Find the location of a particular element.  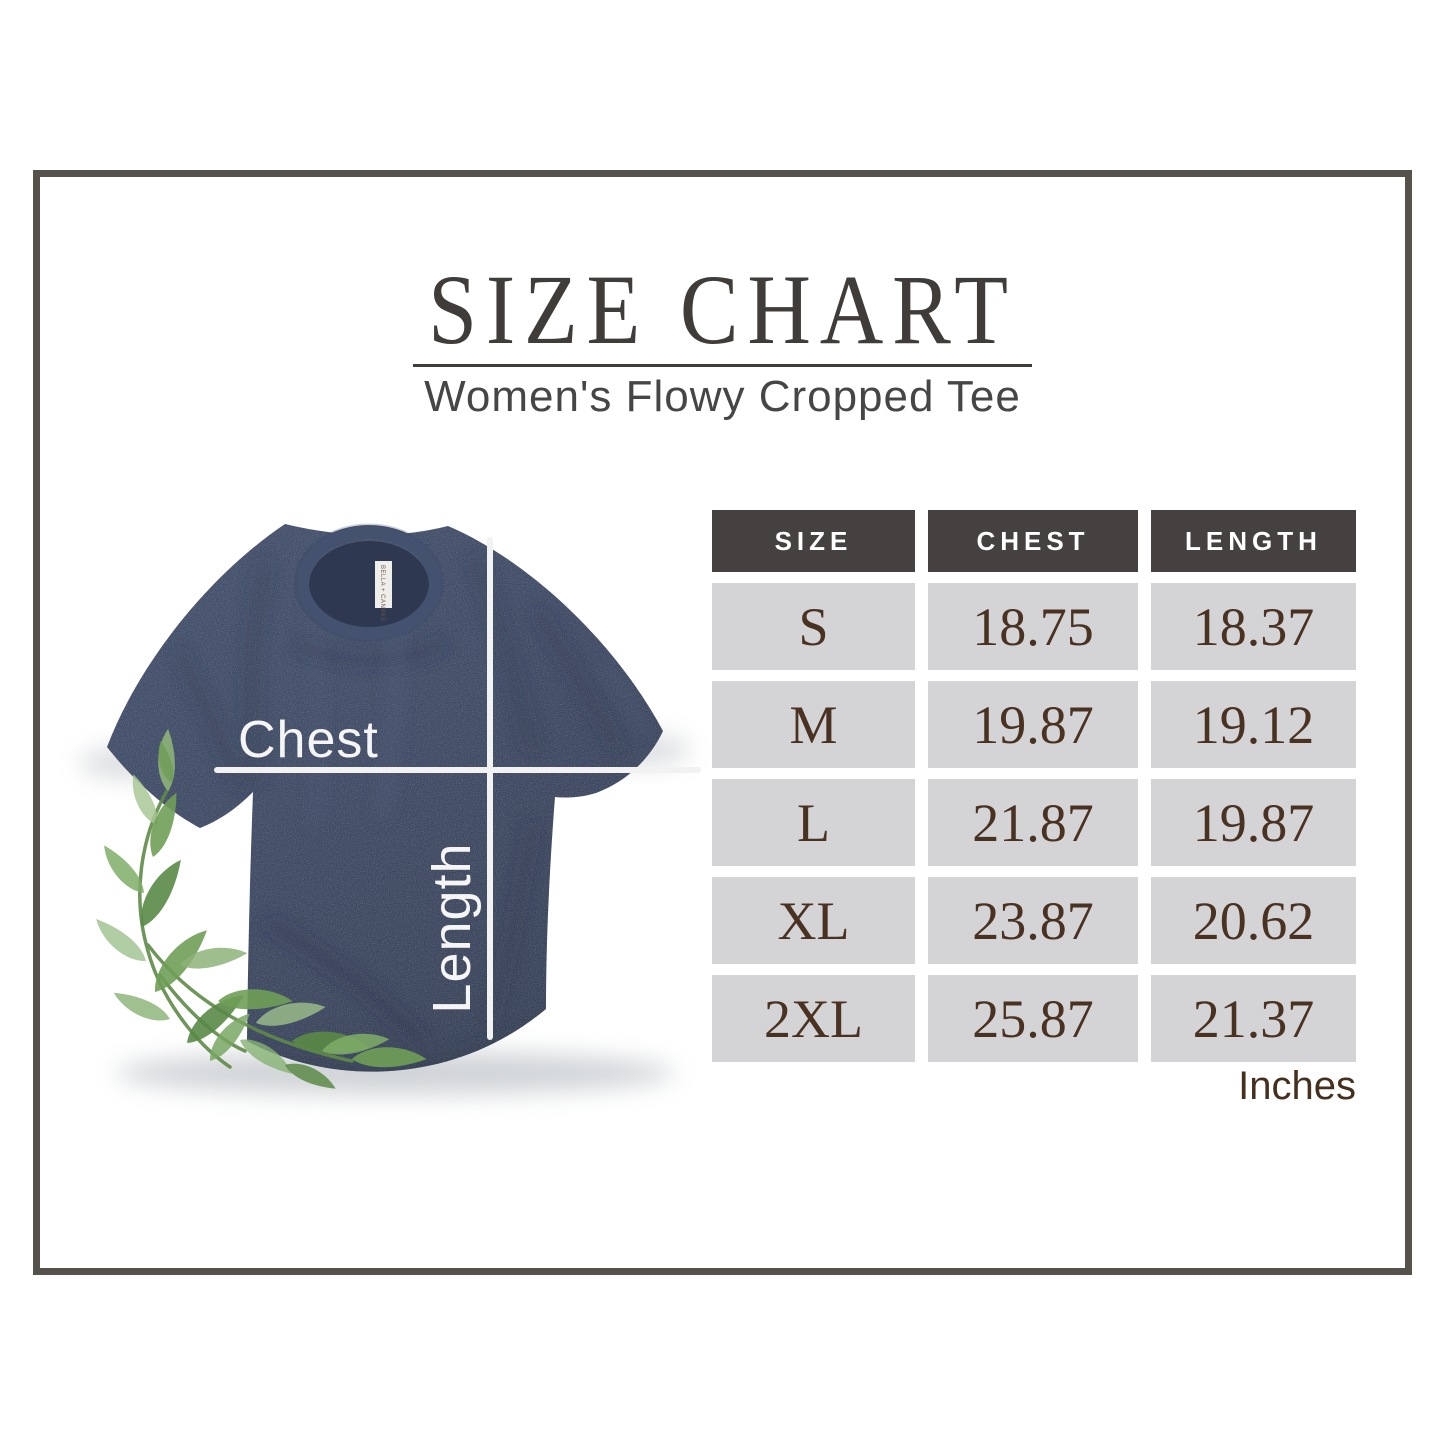

units-note: Inches is located at coordinates (1297, 1086).